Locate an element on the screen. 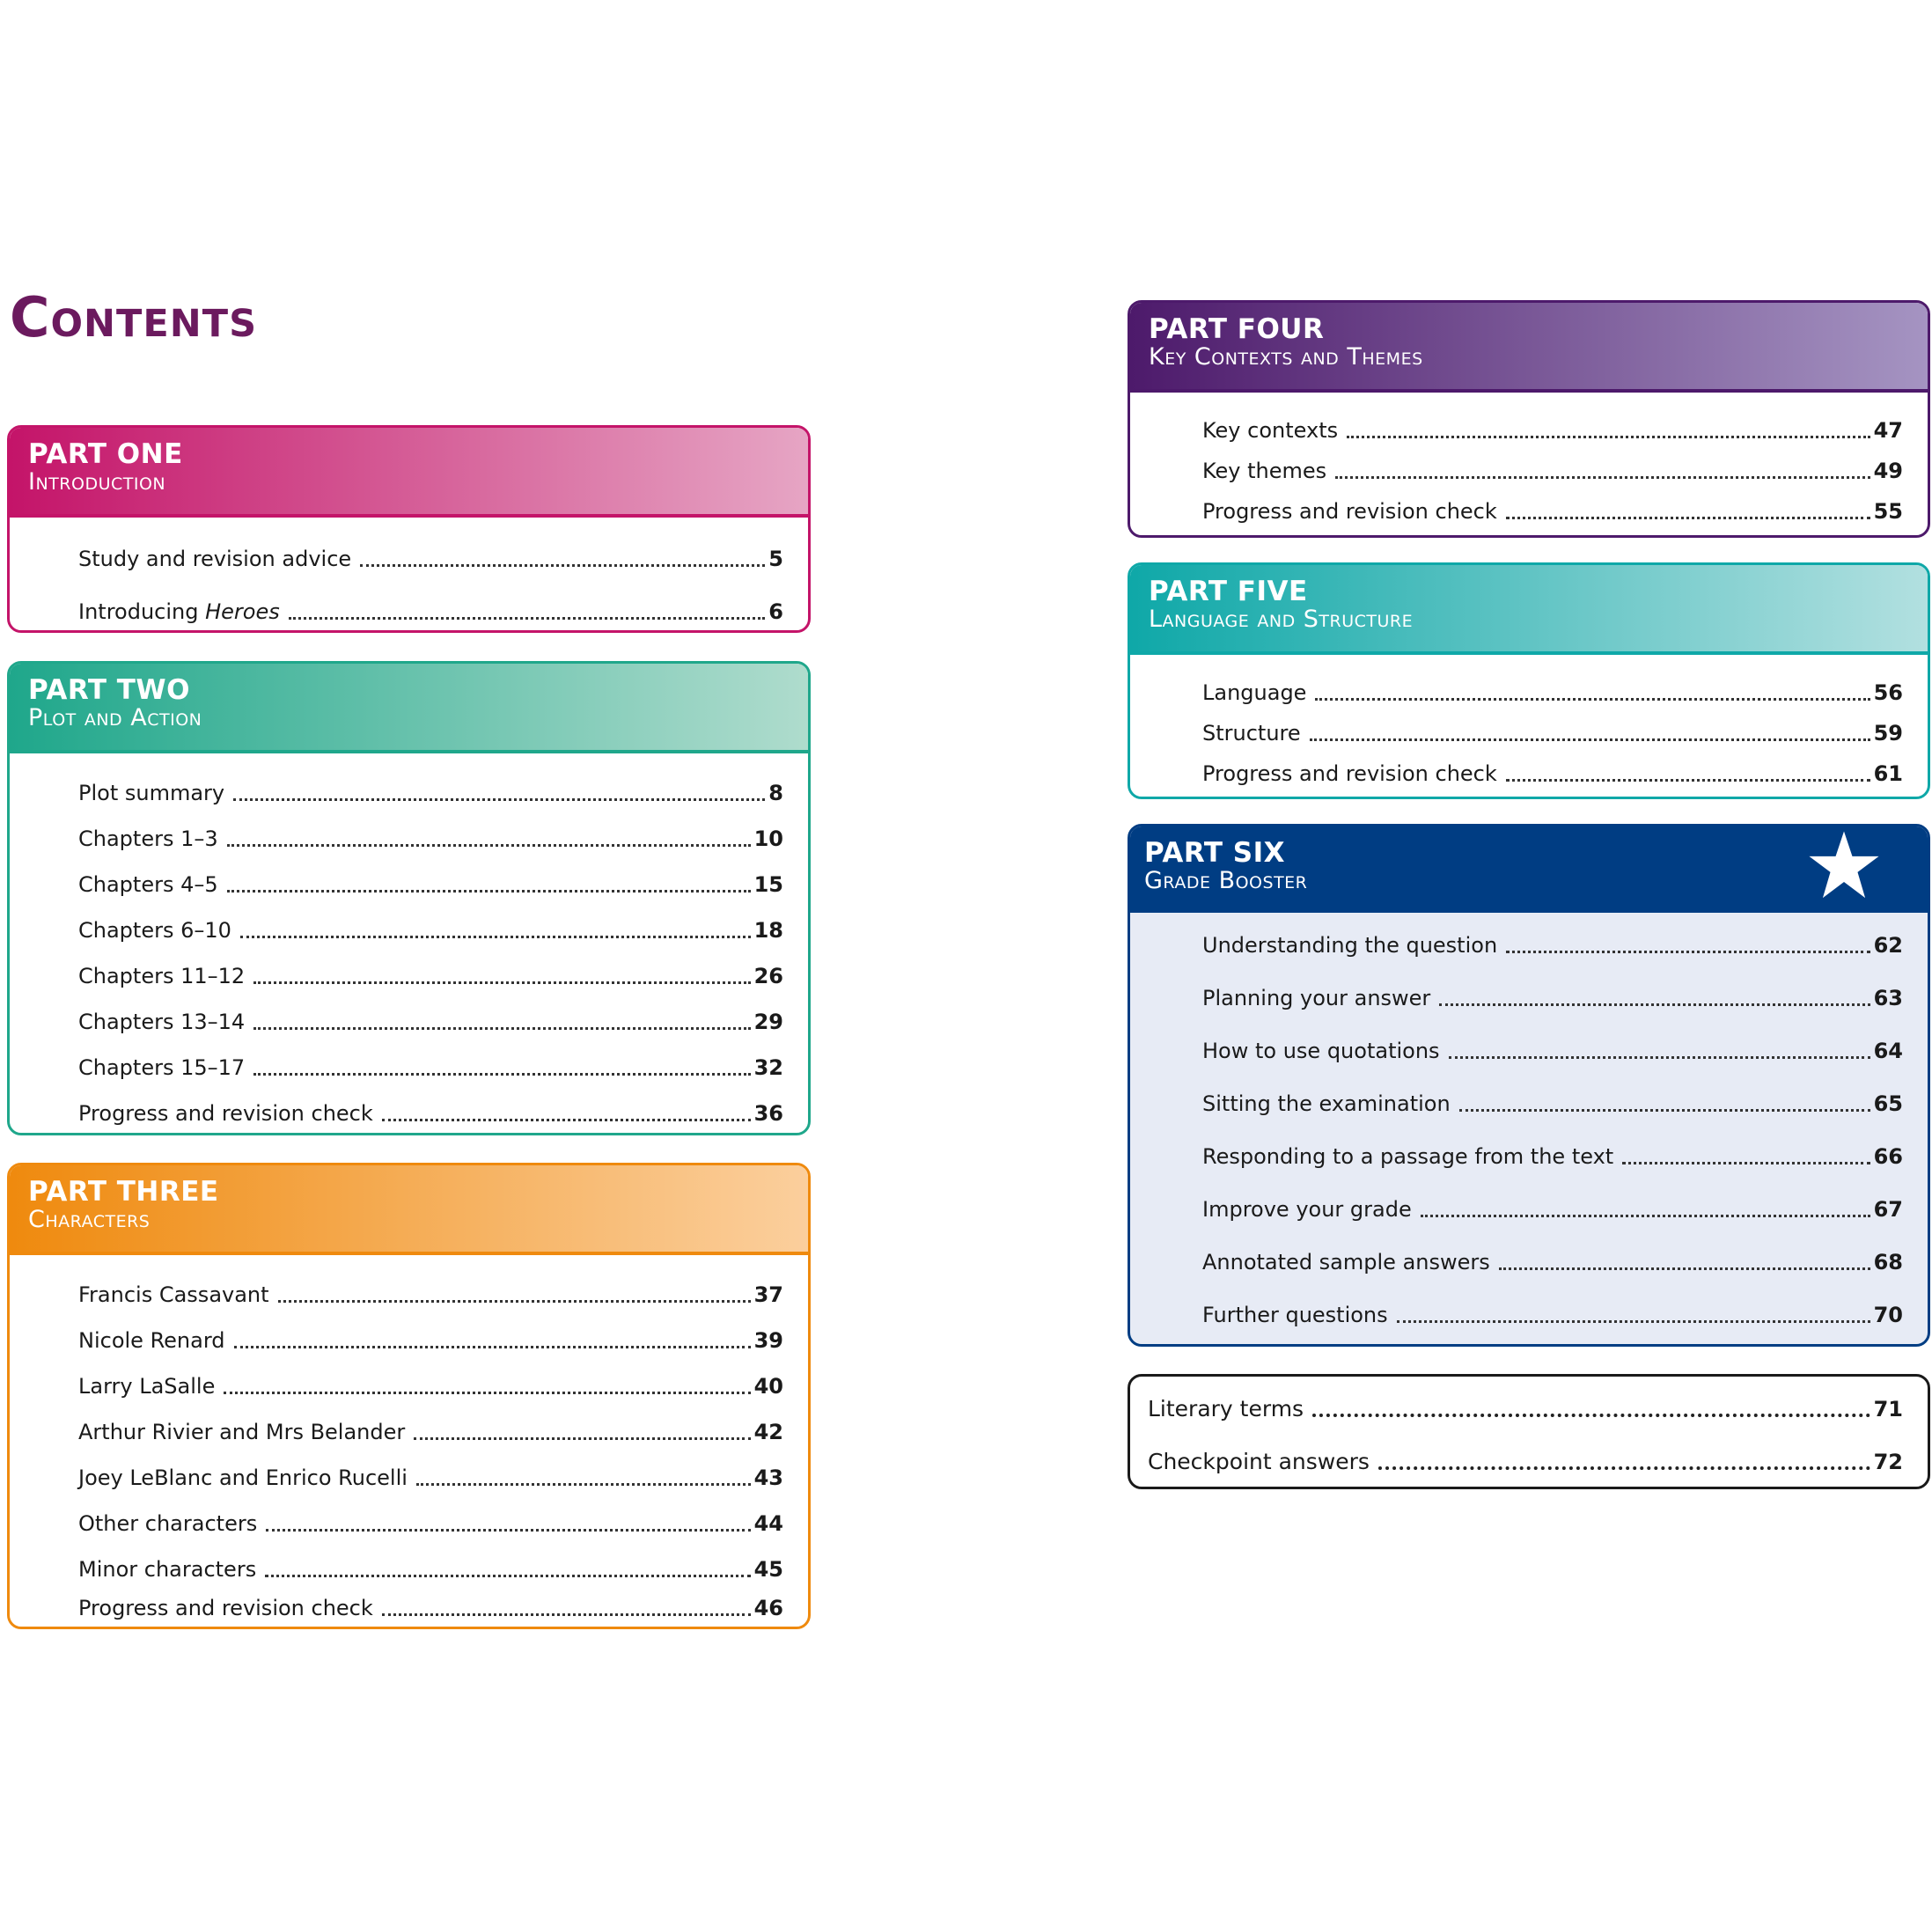  toc-entry: Joey LeBlanc and Enrico Rucelli 43 is located at coordinates (430, 1473).